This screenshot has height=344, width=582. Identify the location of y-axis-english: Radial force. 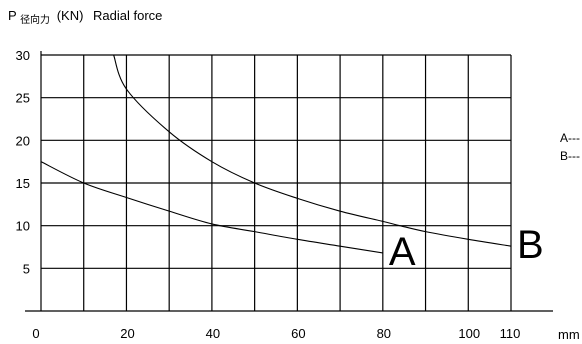
(127, 15).